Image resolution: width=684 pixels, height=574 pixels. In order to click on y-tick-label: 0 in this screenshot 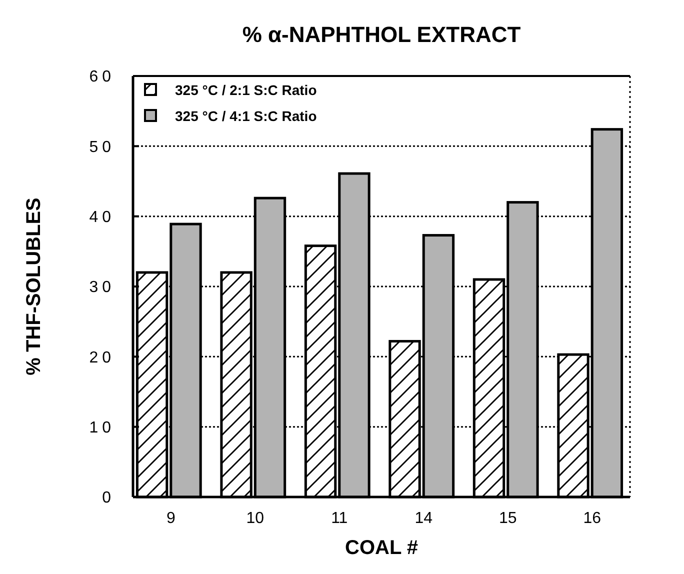, I will do `click(108, 498)`.